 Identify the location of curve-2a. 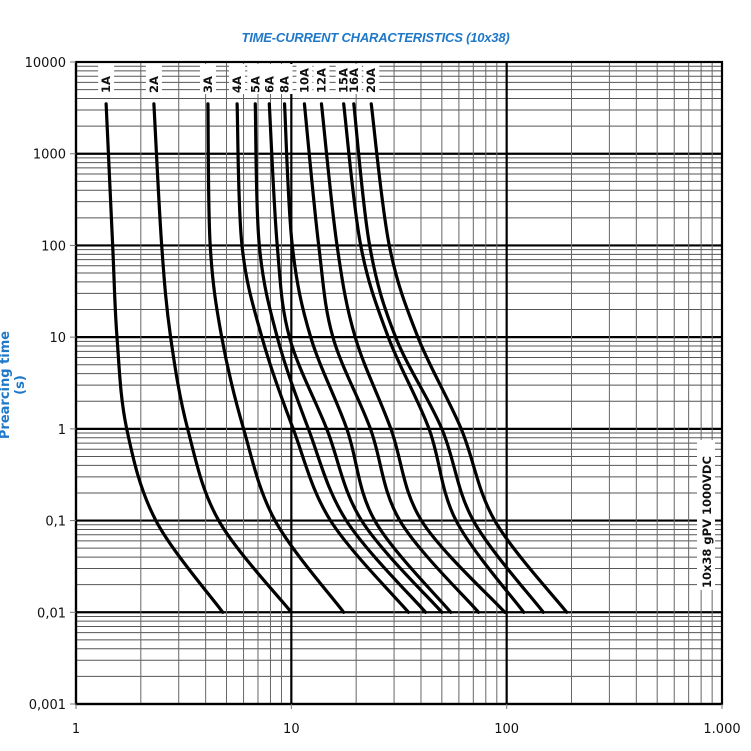
(222, 358).